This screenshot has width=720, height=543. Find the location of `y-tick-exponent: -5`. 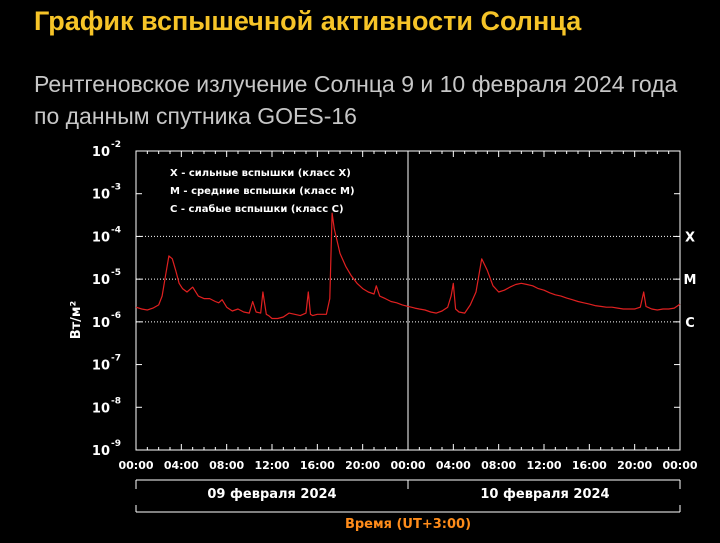

y-tick-exponent: -5 is located at coordinates (116, 273).